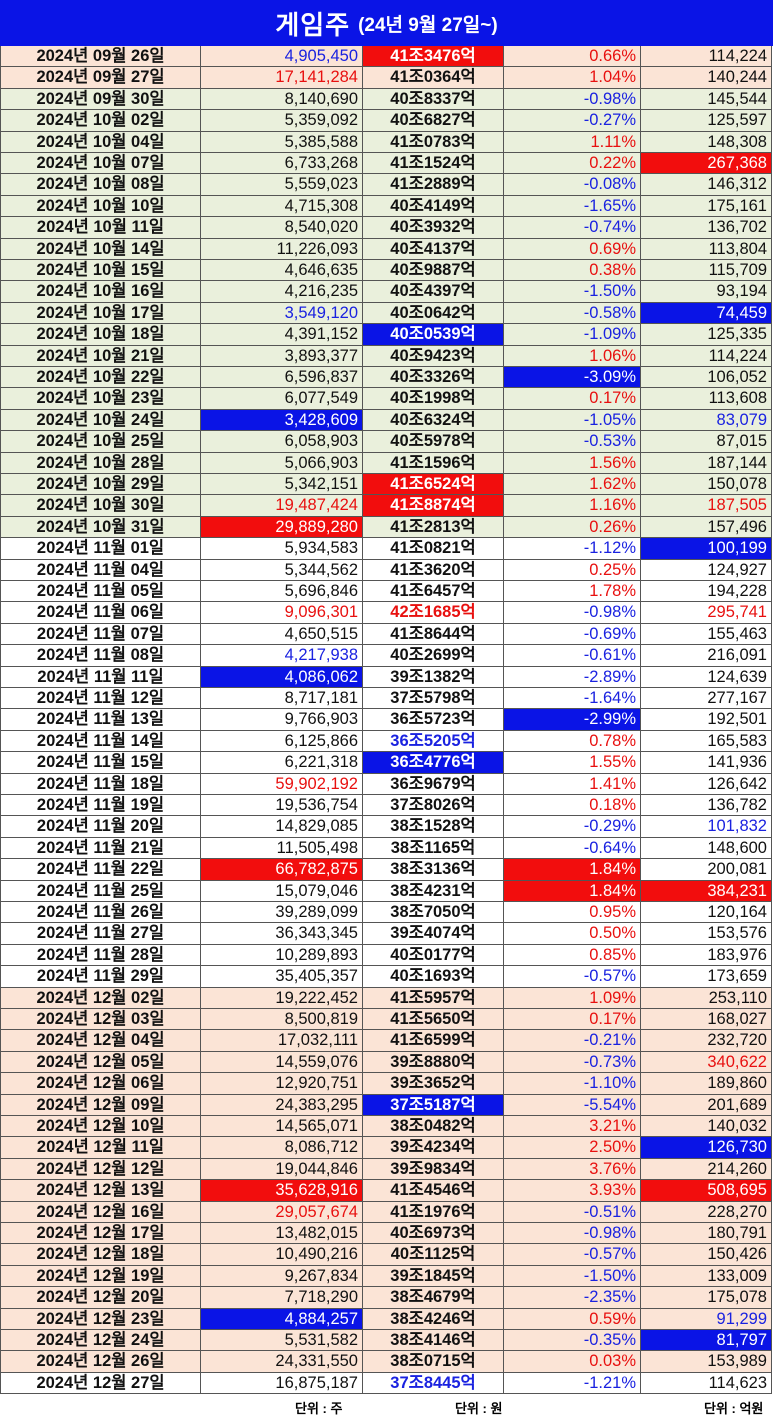 Image resolution: width=773 pixels, height=1417 pixels. I want to click on change-rate-cell: -1.10%, so click(571, 1083).